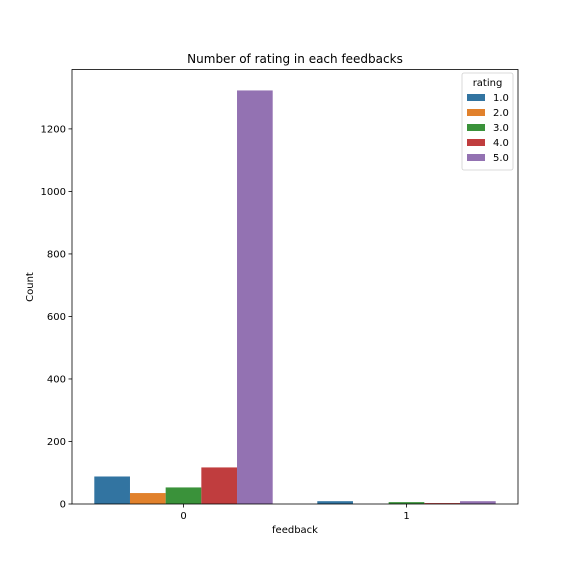 The width and height of the screenshot is (576, 576). What do you see at coordinates (112, 490) in the screenshot?
I see `bar-rating-1.0-feedback-0` at bounding box center [112, 490].